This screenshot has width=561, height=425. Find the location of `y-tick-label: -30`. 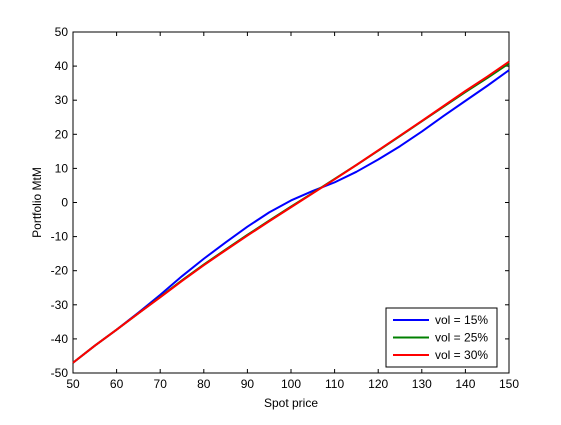

y-tick-label: -30 is located at coordinates (60, 305).